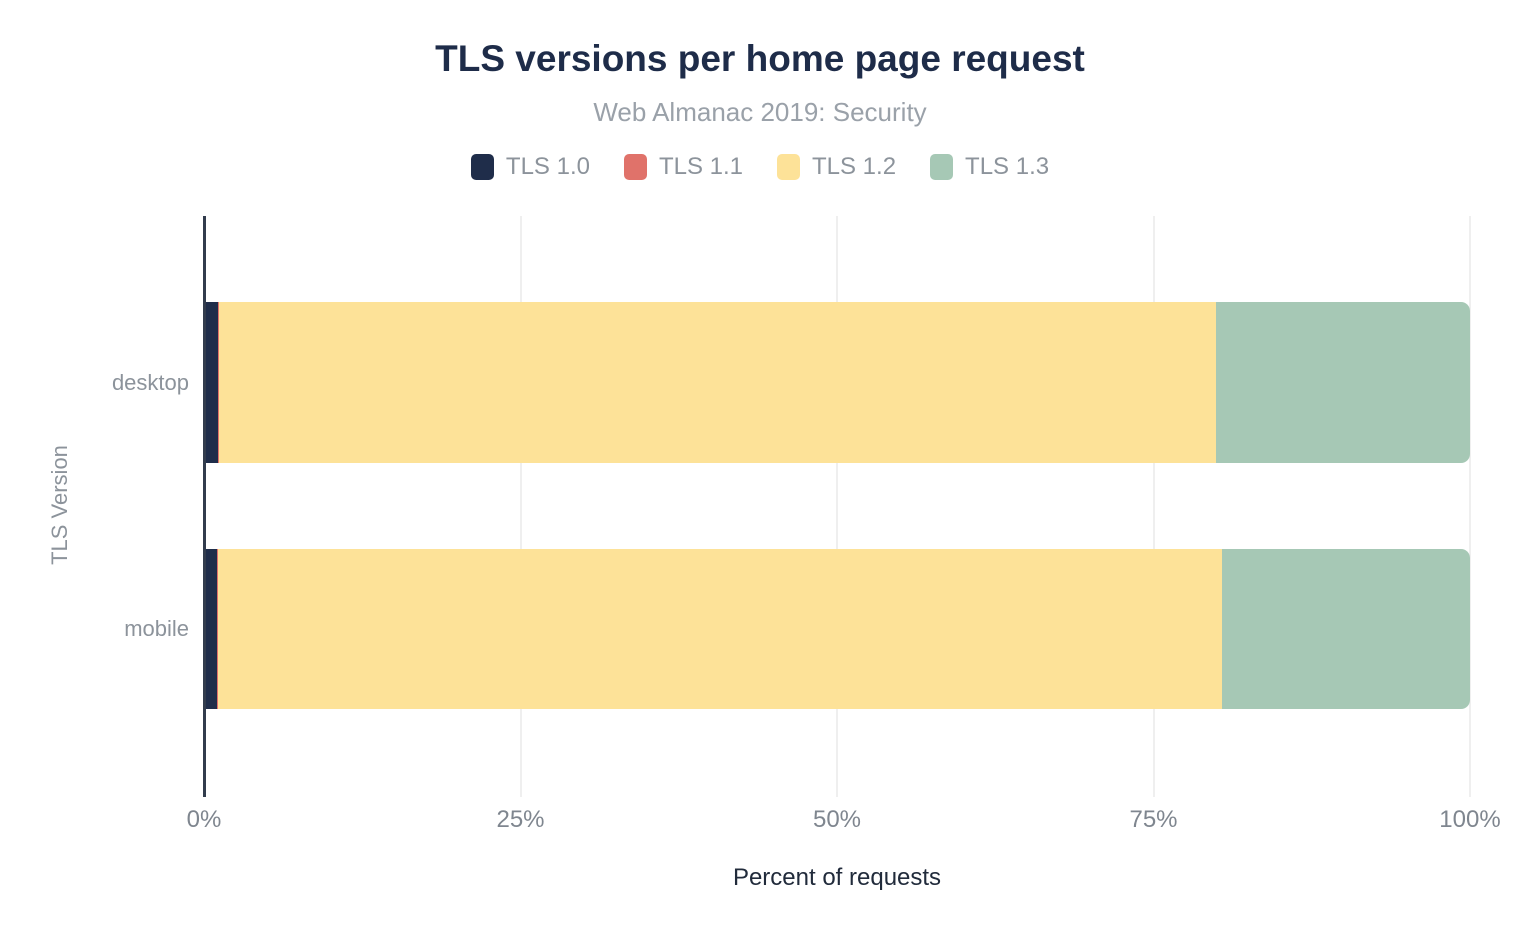  I want to click on x-tick-label-100: 100%, so click(1470, 819).